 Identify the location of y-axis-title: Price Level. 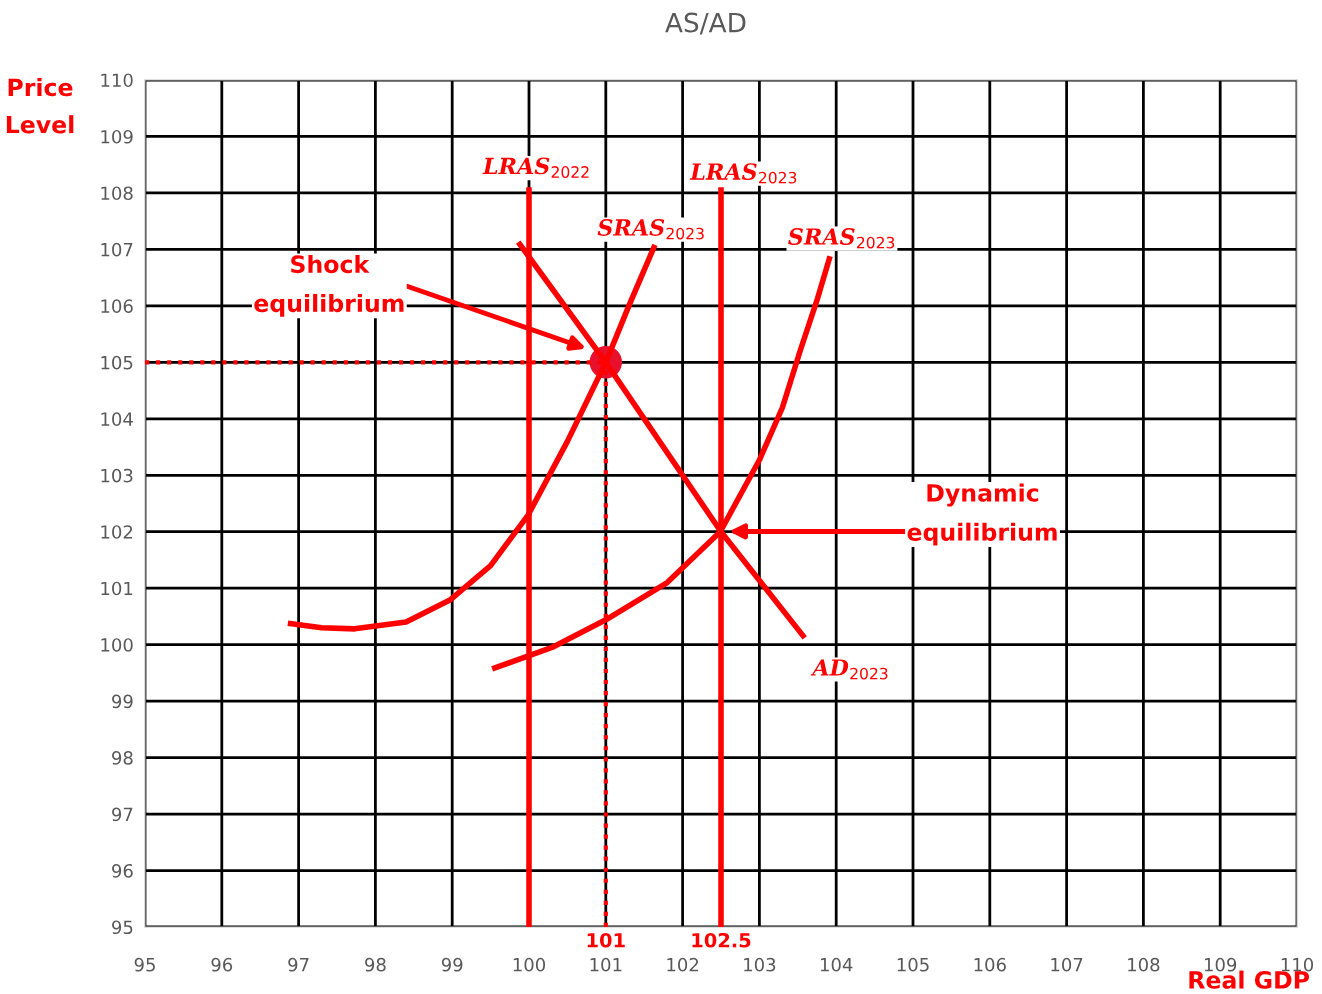
(40, 105).